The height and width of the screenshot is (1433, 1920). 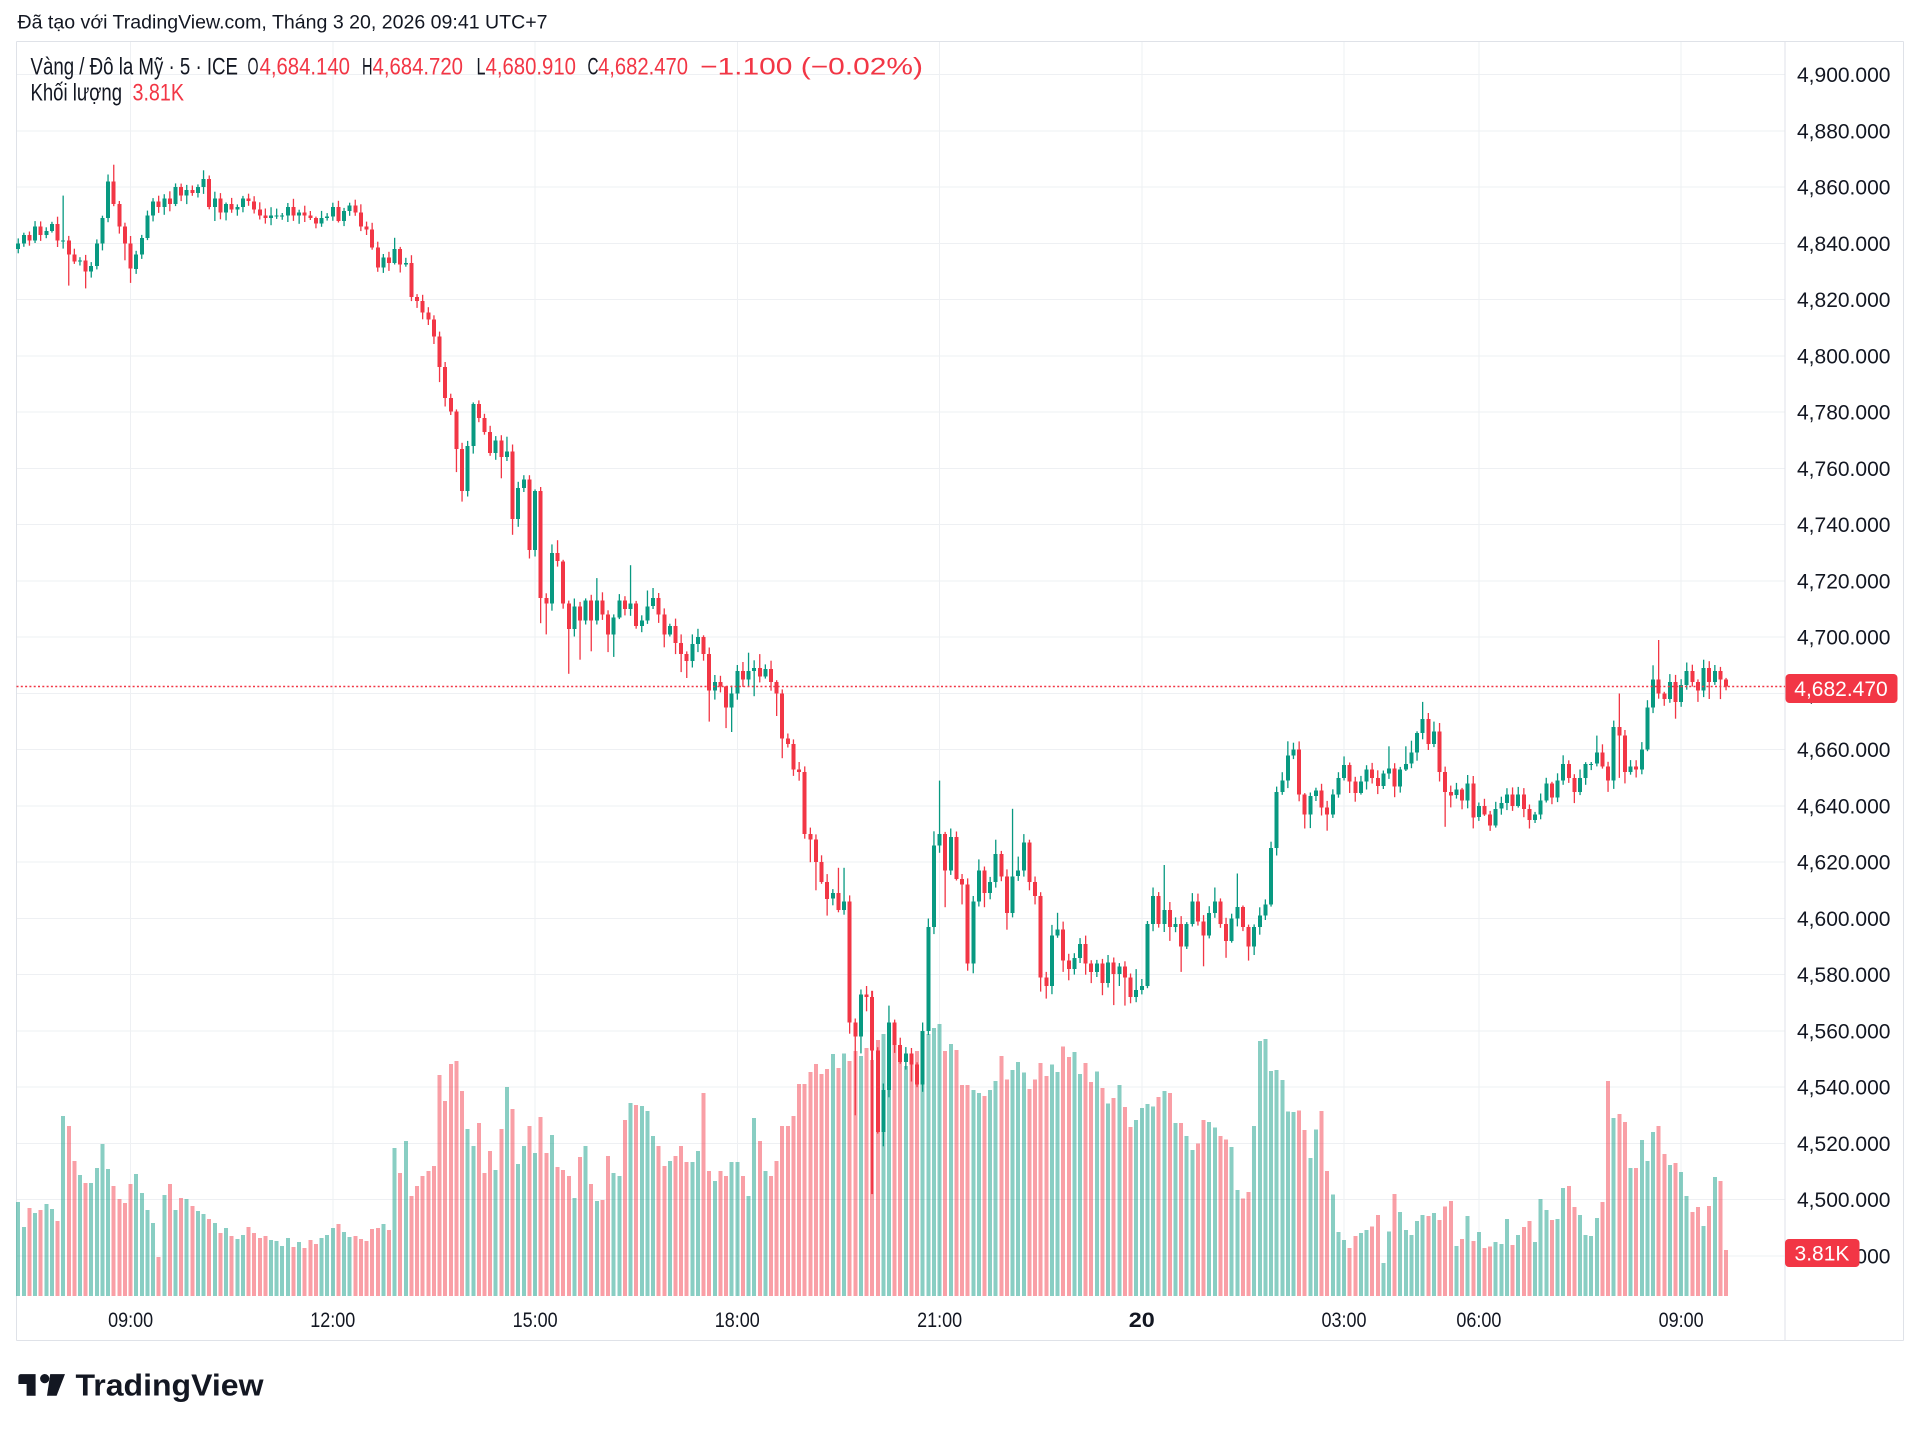 I want to click on svg-text: 4,900.000, so click(x=1843, y=75).